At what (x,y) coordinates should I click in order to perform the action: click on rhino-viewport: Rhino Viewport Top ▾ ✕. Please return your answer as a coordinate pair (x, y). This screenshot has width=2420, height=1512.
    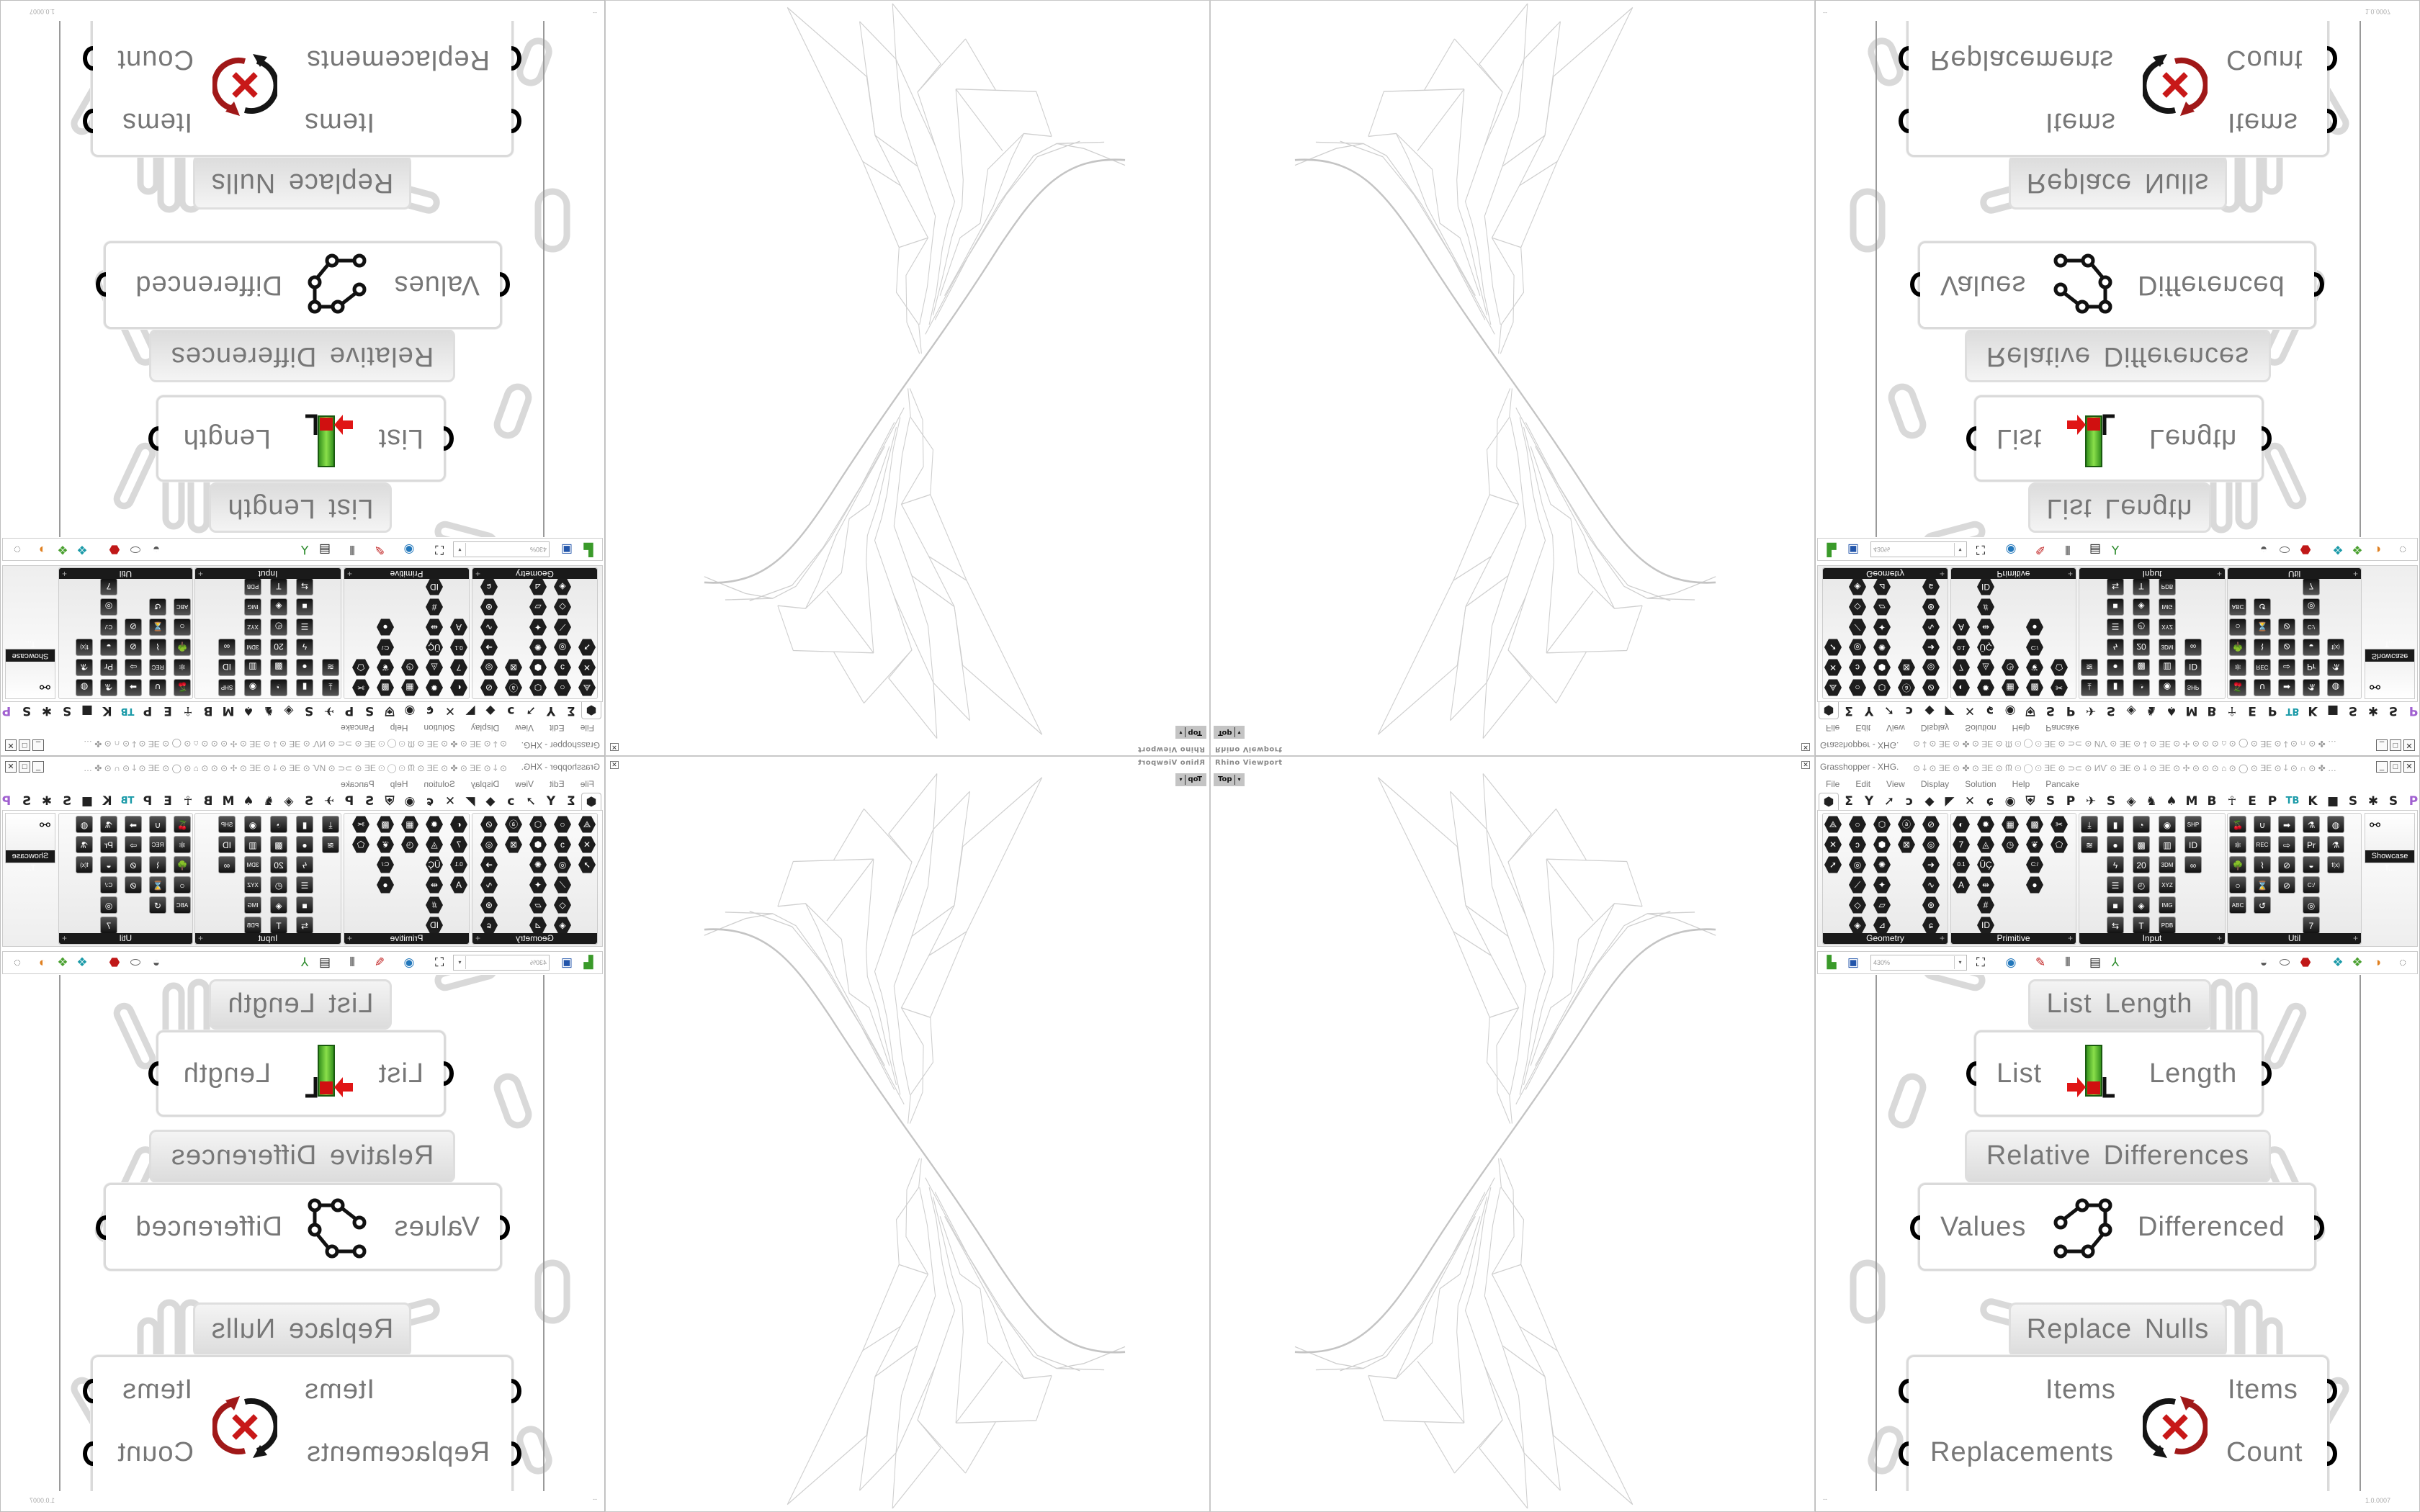
    Looking at the image, I should click on (1512, 1134).